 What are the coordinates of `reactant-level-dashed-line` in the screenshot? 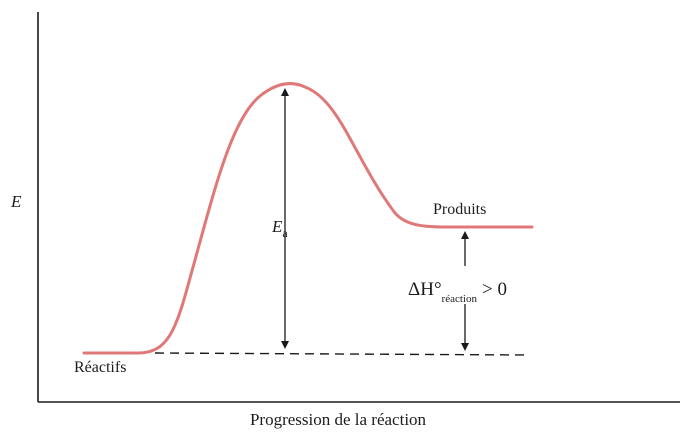 It's located at (341, 354).